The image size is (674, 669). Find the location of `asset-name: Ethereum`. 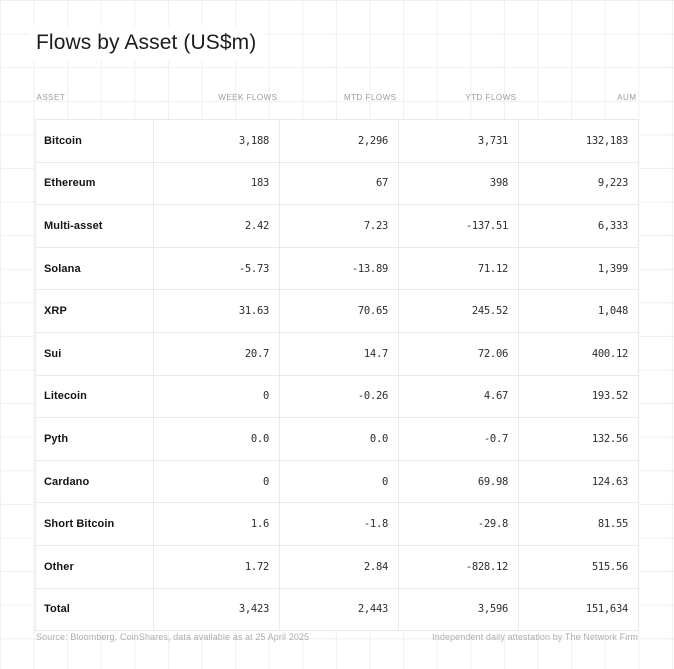

asset-name: Ethereum is located at coordinates (94, 183).